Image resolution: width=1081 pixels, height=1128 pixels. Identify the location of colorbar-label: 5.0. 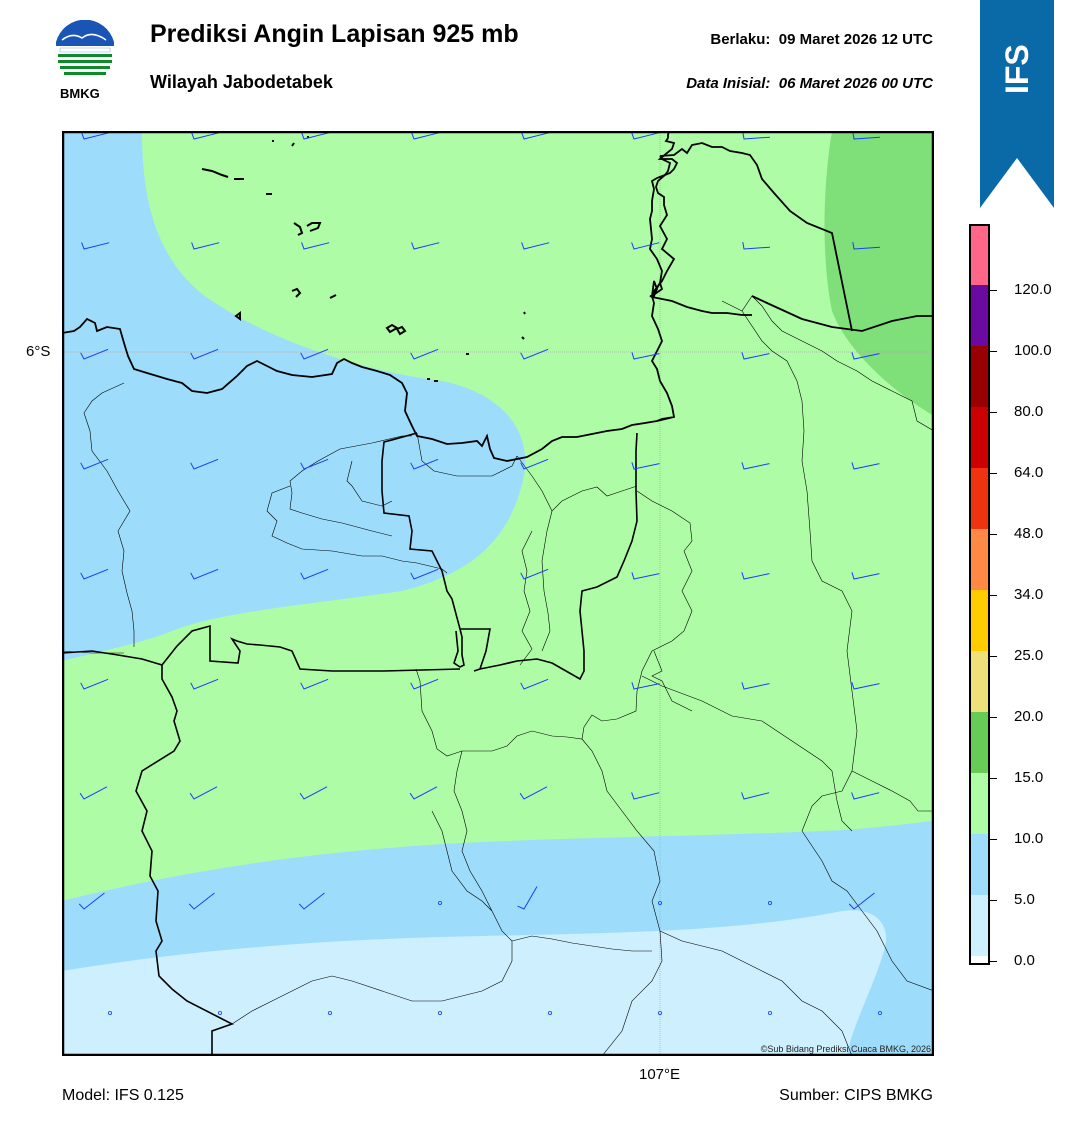
(1024, 899).